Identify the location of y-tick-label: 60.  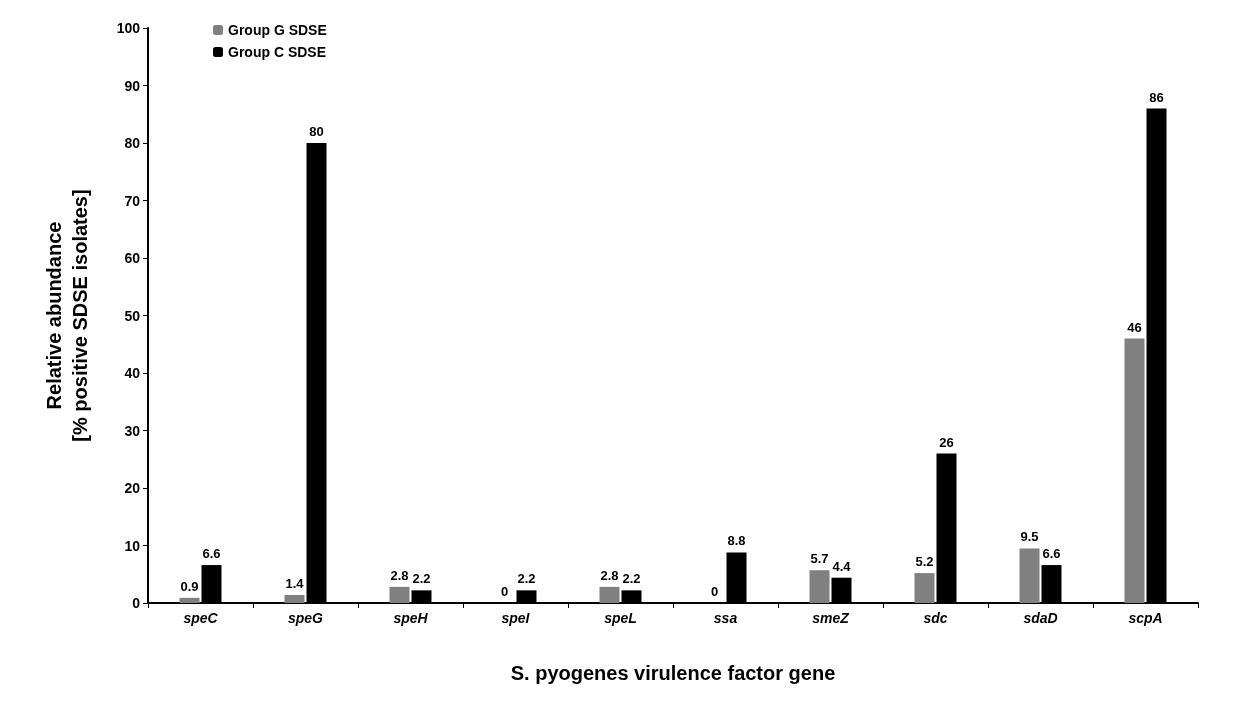
(132, 258).